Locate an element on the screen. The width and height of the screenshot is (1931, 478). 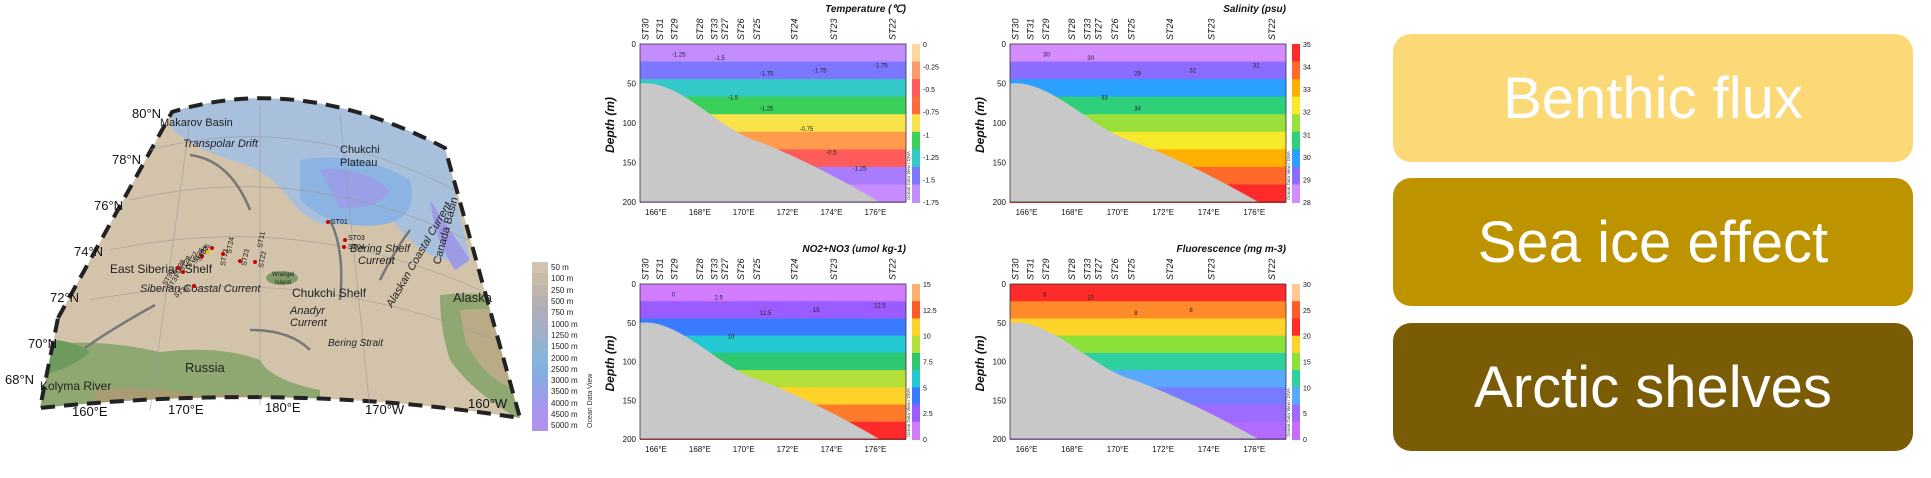
label-makarov-basin: Makarov Basin is located at coordinates (196, 123).